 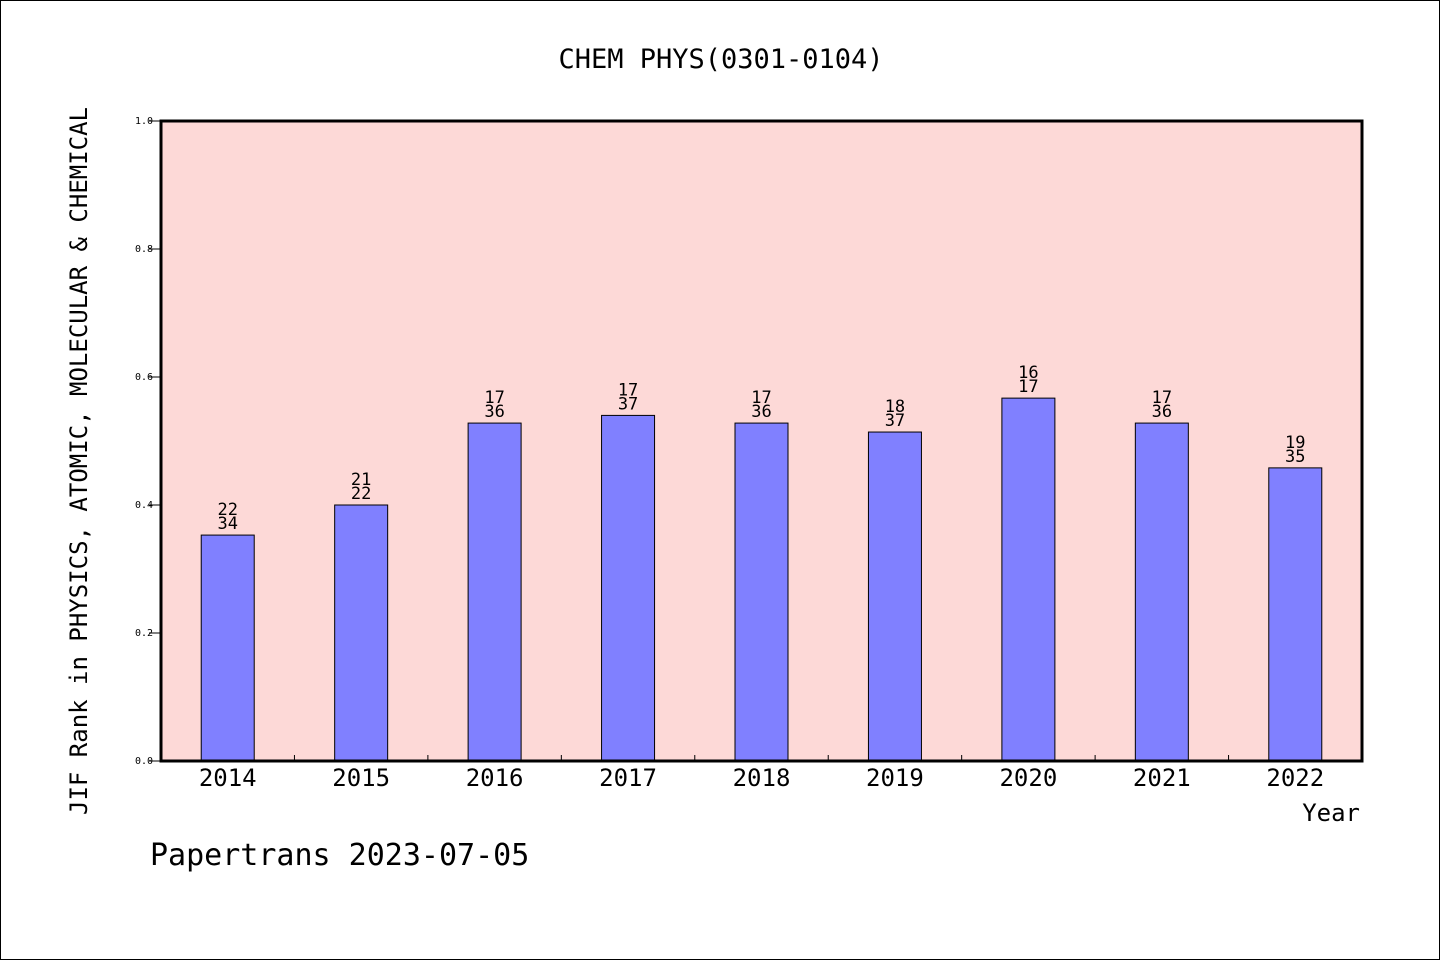 I want to click on bar-label-bottom: 35, so click(x=1295, y=457).